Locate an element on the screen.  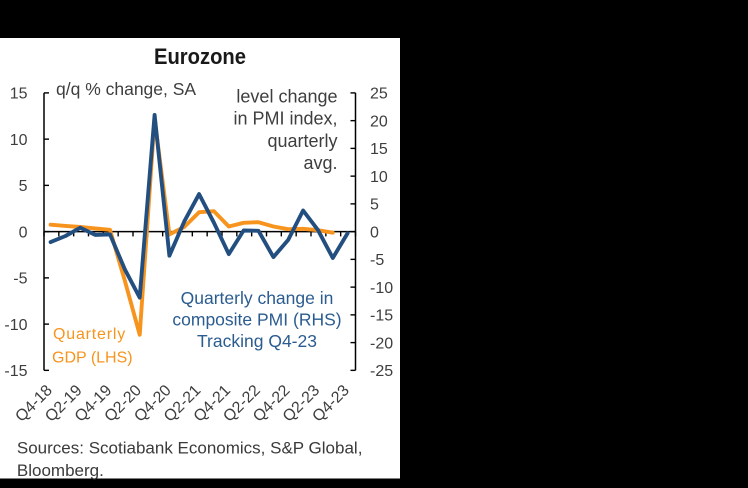
svg-text: quarterly is located at coordinates (302, 141).